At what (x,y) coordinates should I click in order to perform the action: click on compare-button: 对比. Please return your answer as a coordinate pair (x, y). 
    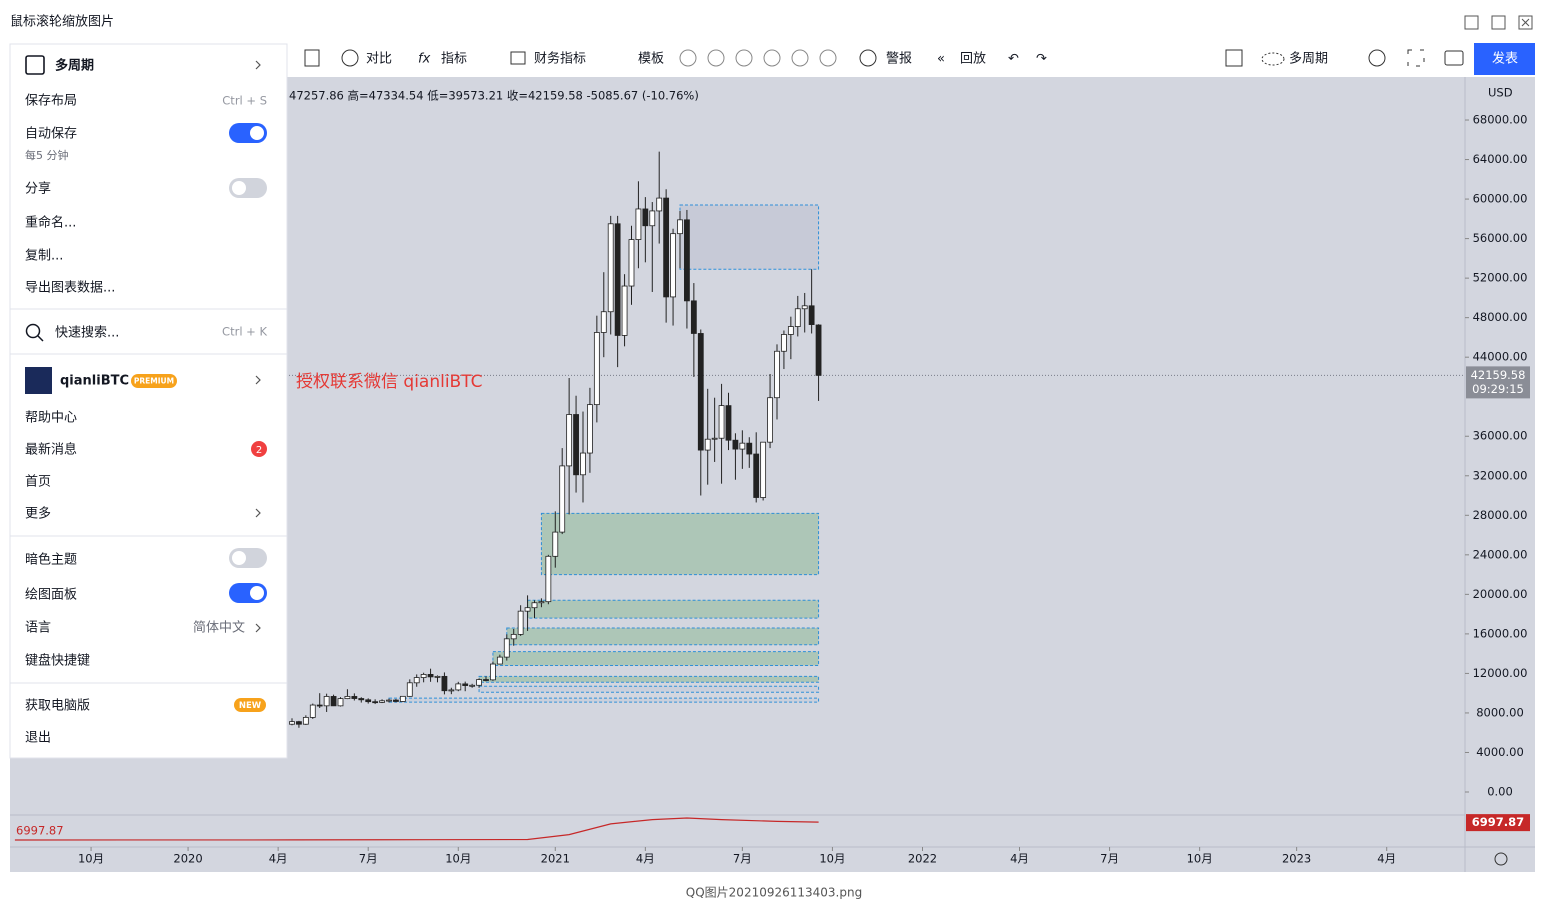
    Looking at the image, I should click on (379, 59).